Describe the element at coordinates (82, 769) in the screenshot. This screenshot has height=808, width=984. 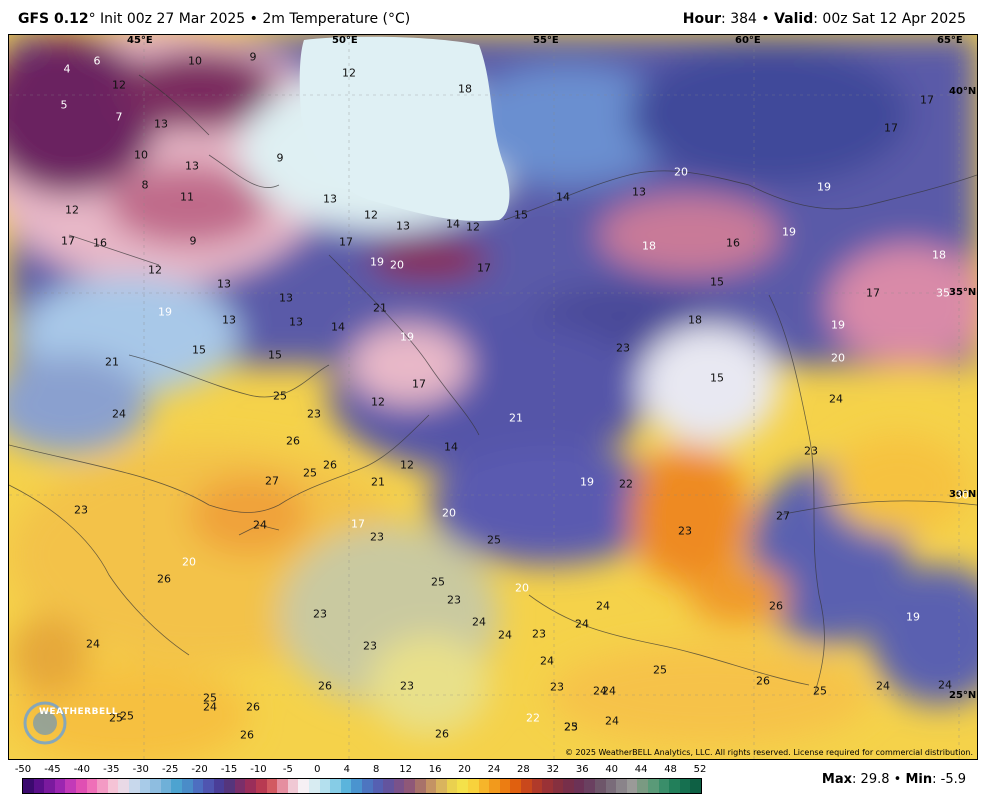
I see `colorbar-tick-label: -40` at that location.